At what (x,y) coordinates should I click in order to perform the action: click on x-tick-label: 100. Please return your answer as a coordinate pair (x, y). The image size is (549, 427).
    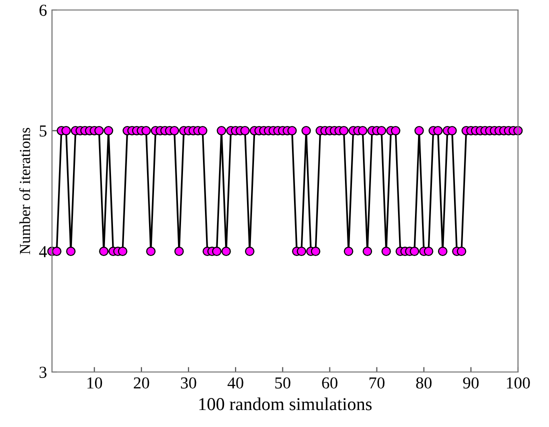
    Looking at the image, I should click on (518, 383).